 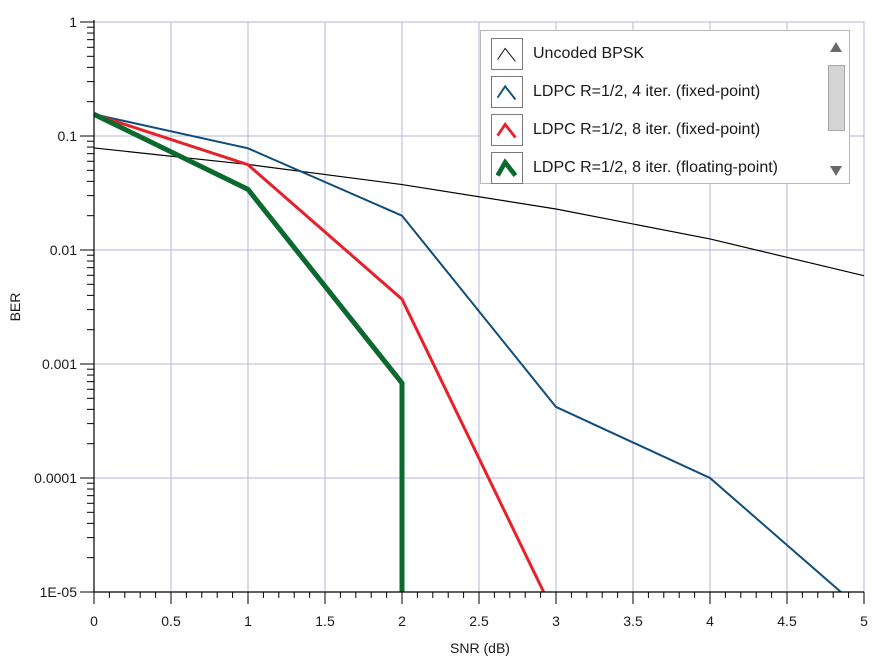 I want to click on scroll-up-arrow-icon, so click(x=836, y=47).